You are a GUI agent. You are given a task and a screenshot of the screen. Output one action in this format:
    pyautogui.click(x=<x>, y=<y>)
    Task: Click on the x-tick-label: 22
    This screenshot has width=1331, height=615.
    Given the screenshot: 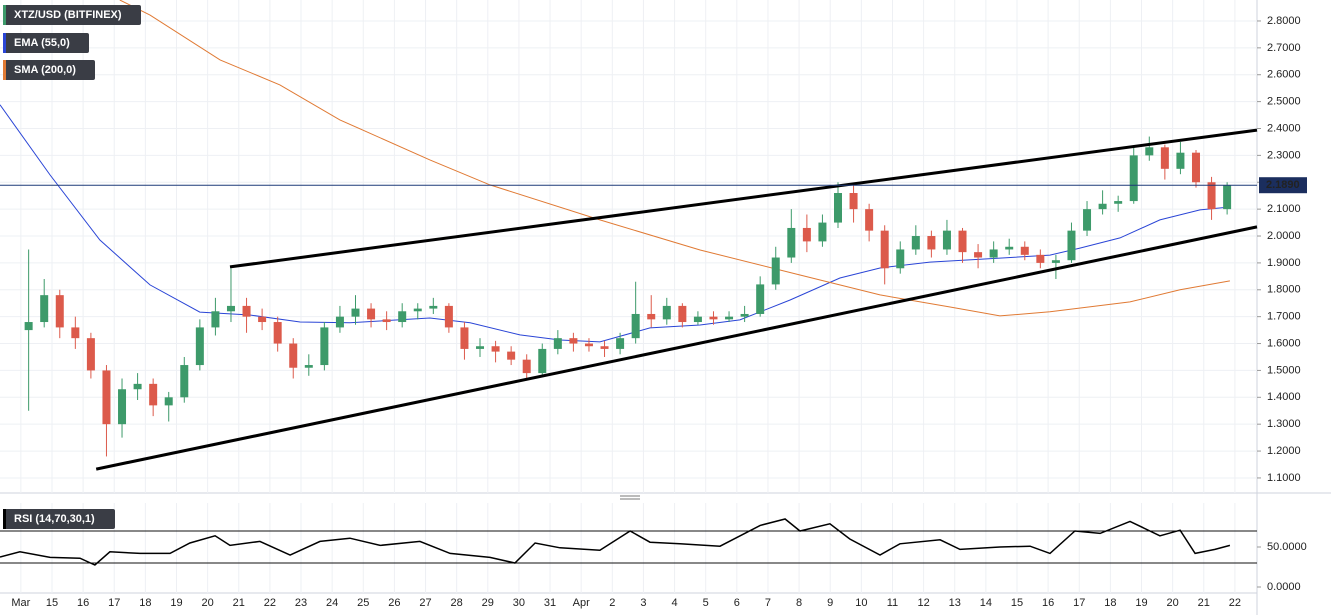 What is the action you would take?
    pyautogui.click(x=270, y=603)
    